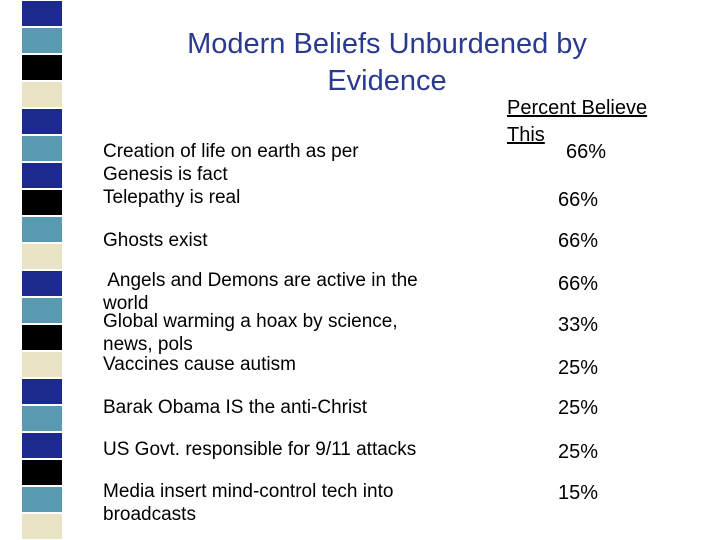  I want to click on belief: Creation of life on earth as per, so click(231, 151).